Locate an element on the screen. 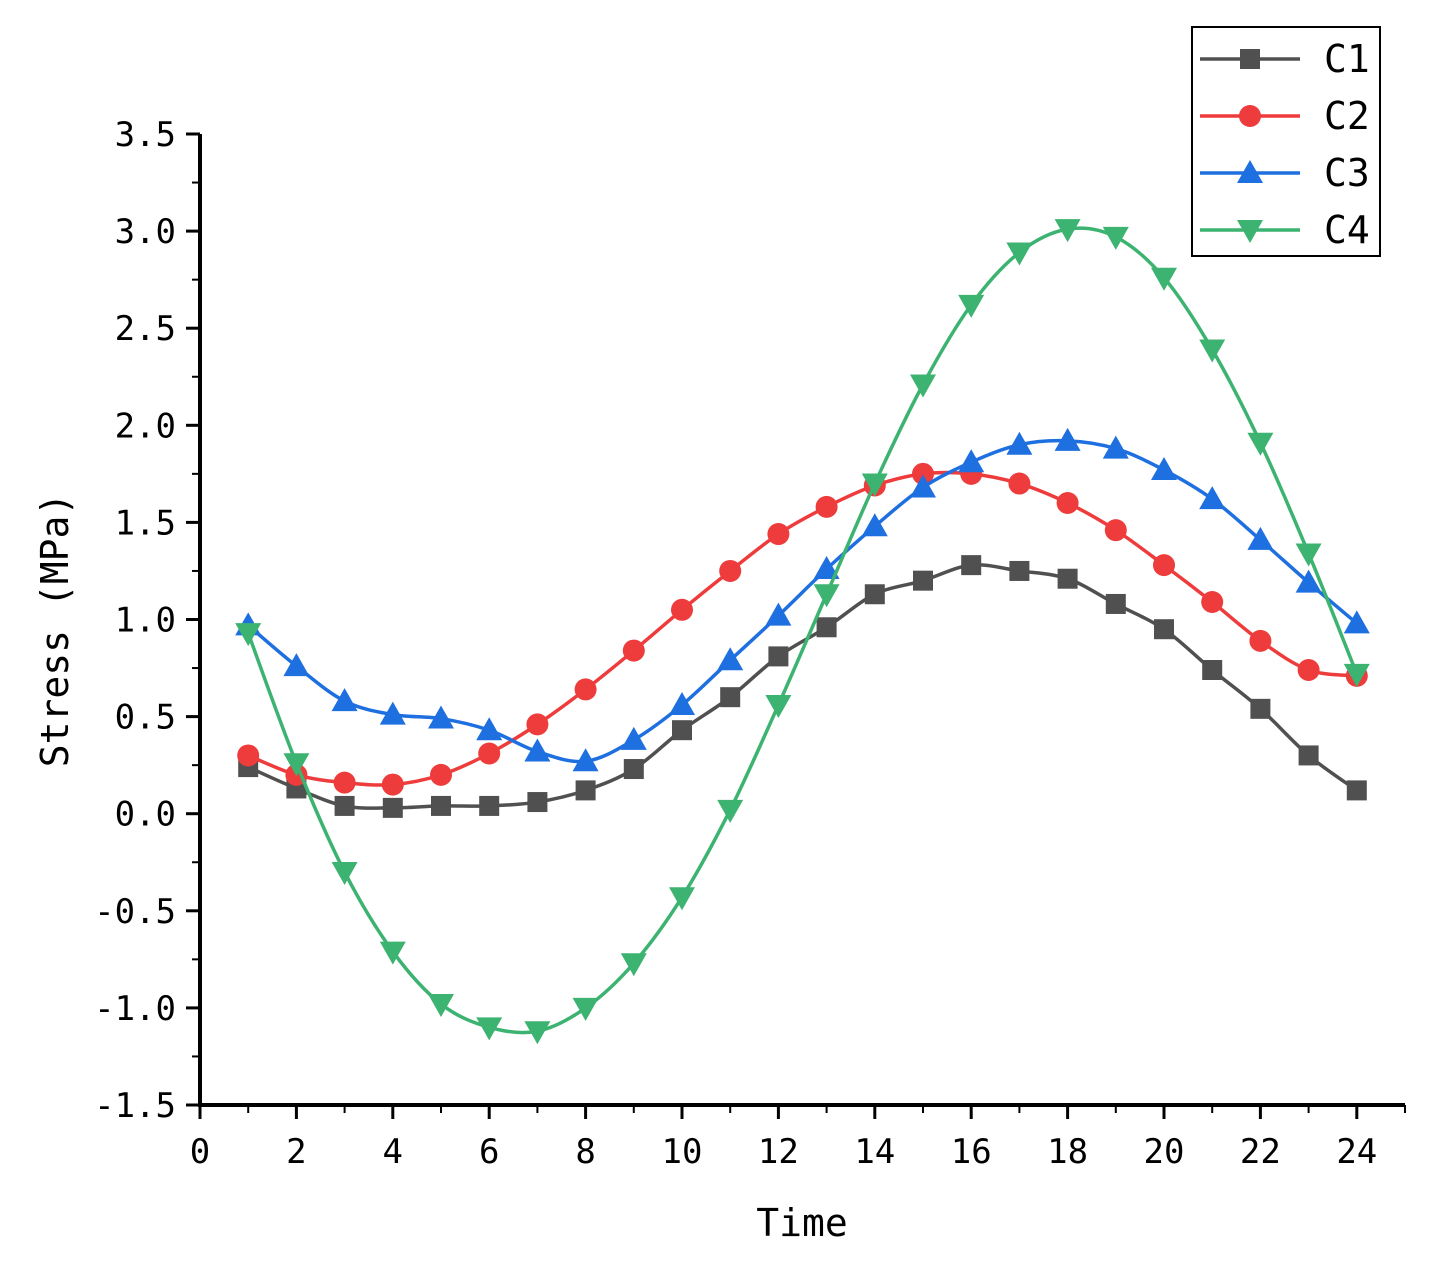  y-tick-label: -1.0 is located at coordinates (135, 1009).